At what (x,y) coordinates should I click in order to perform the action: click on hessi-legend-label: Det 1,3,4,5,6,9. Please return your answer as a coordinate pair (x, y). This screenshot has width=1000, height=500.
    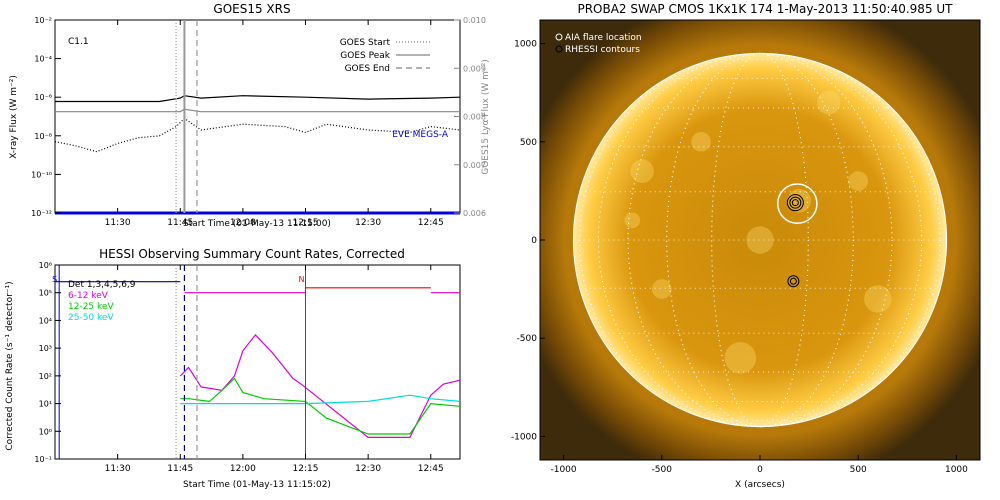
    Looking at the image, I should click on (102, 285).